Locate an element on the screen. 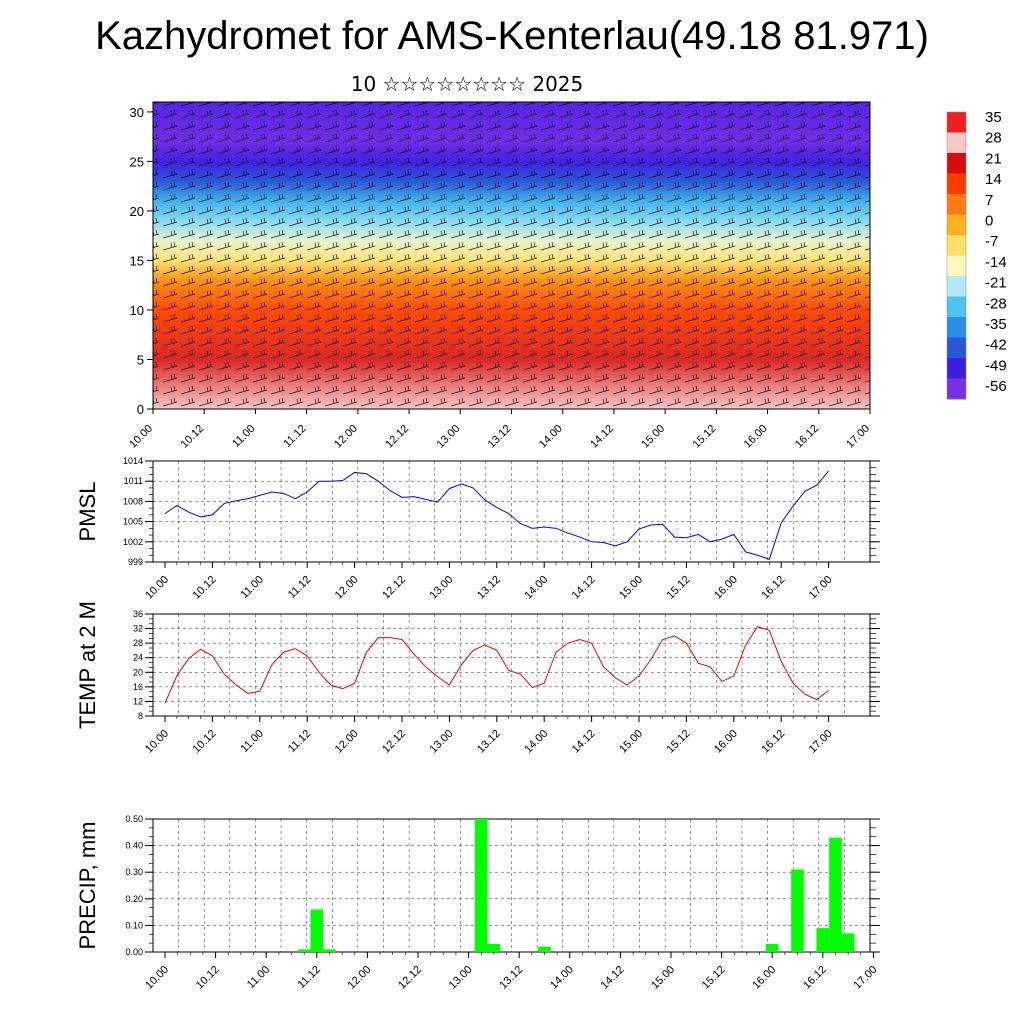  y-tick-label: 0.10 is located at coordinates (134, 925).